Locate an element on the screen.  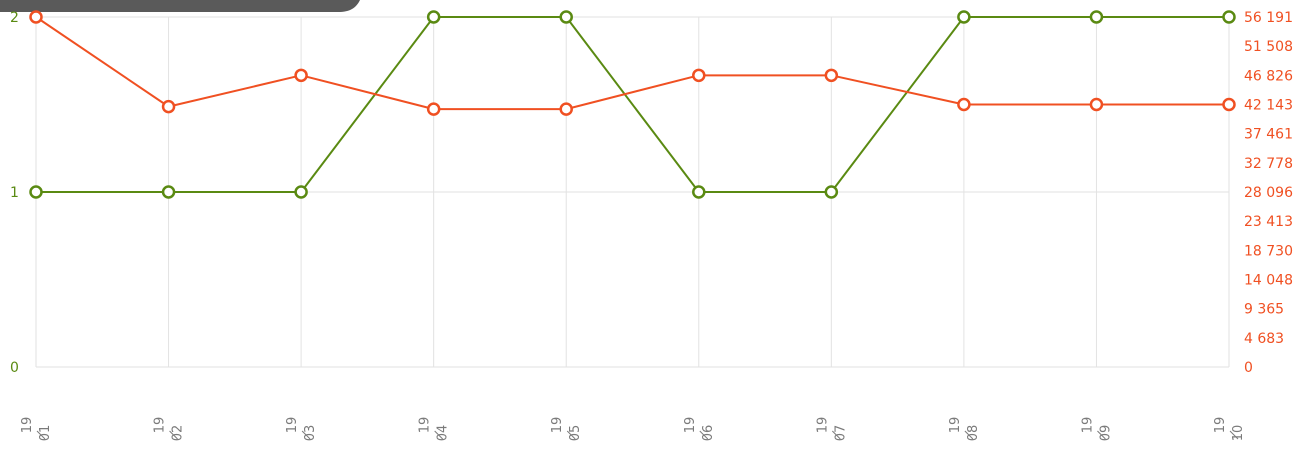
right-axis-tick-label: 14 048 is located at coordinates (1268, 280).